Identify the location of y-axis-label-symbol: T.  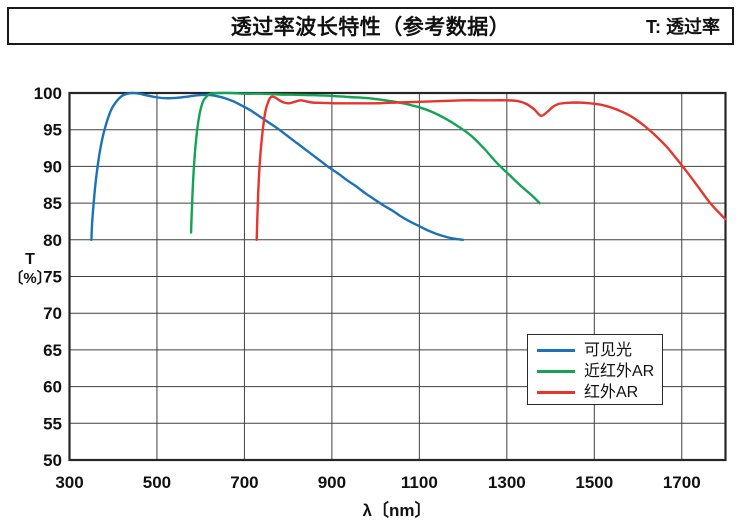
(30, 259).